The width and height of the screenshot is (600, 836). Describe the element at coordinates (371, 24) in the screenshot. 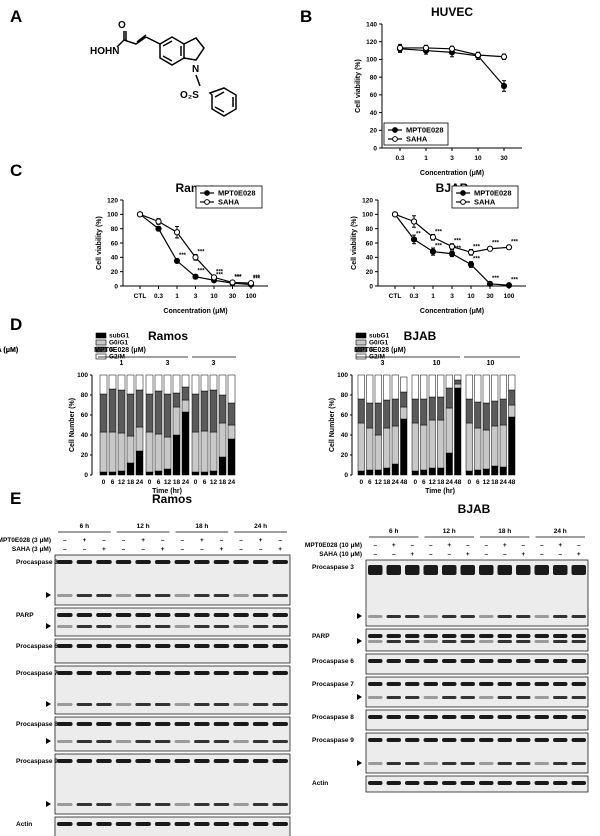

I see `y-tick-label: 140` at that location.